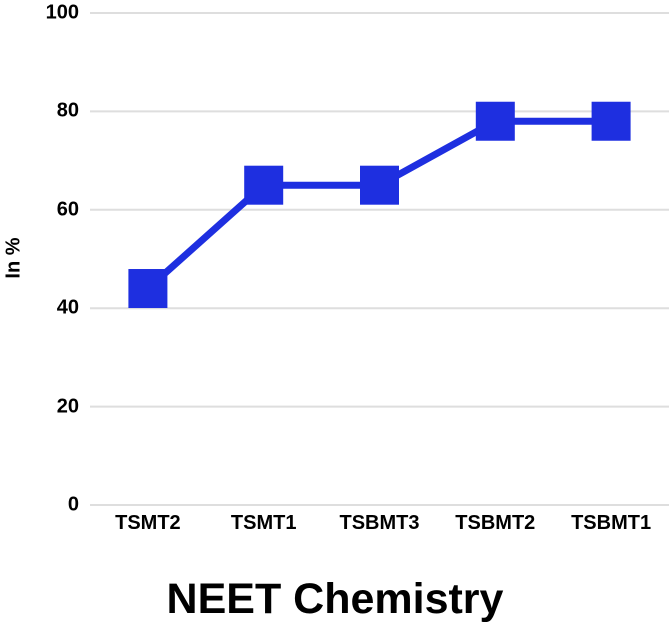 Image resolution: width=670 pixels, height=642 pixels. I want to click on x-tick-label: TSBMT3, so click(379, 523).